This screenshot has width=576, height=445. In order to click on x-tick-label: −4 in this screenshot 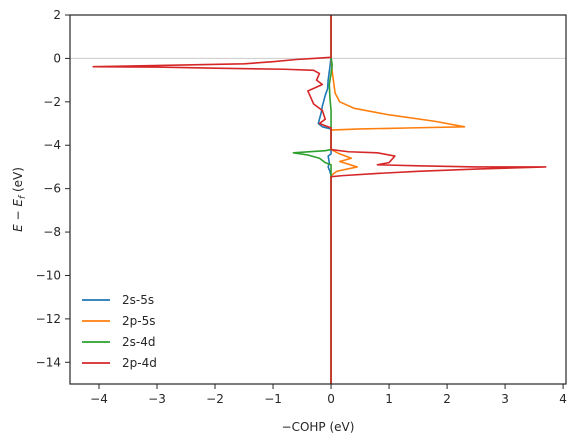, I will do `click(99, 399)`.